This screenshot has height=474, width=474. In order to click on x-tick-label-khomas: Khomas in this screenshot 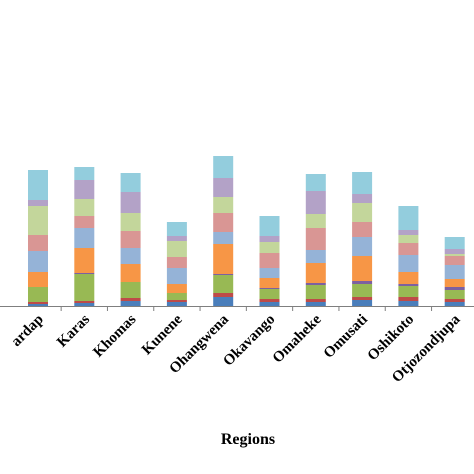, I will do `click(114, 335)`.